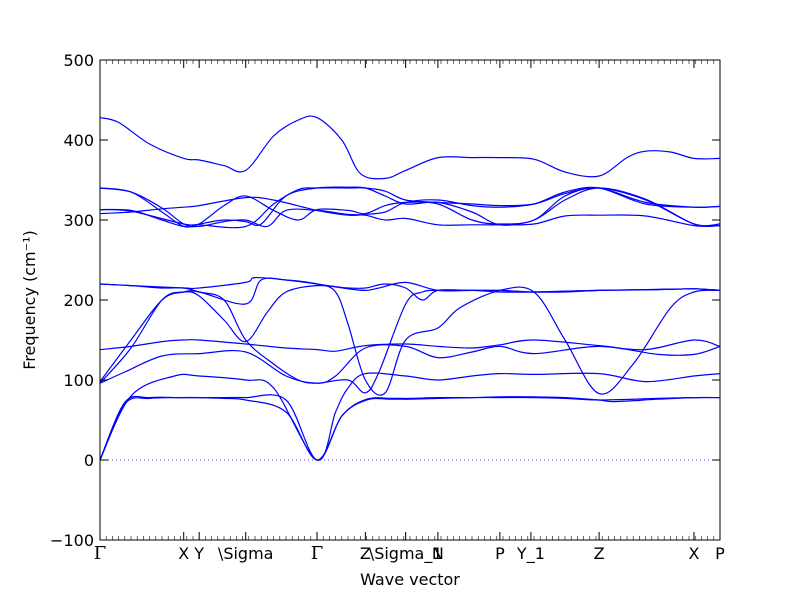 This screenshot has height=600, width=800. Describe the element at coordinates (530, 554) in the screenshot. I see `x-tick-label: Y_1` at that location.